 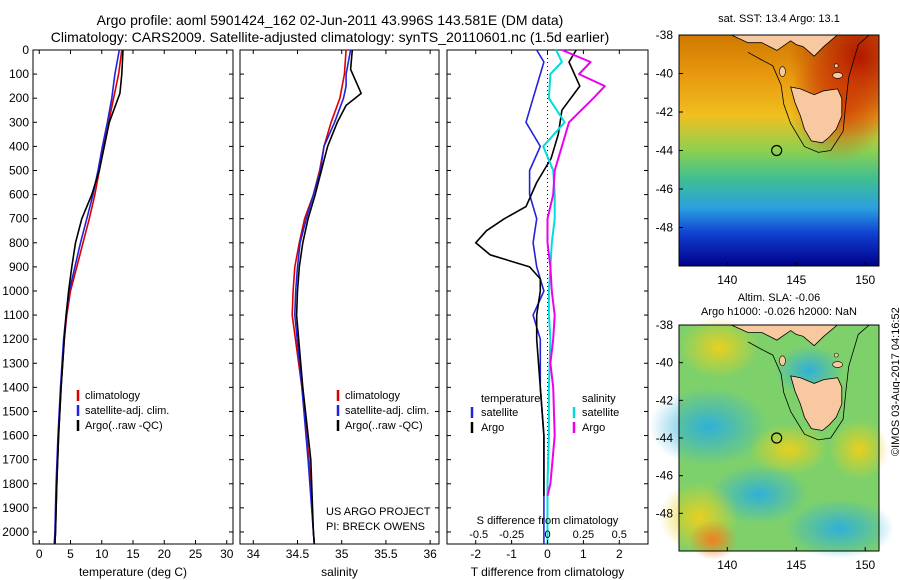 I want to click on sst-map-xtick-label: 145, so click(x=796, y=280).